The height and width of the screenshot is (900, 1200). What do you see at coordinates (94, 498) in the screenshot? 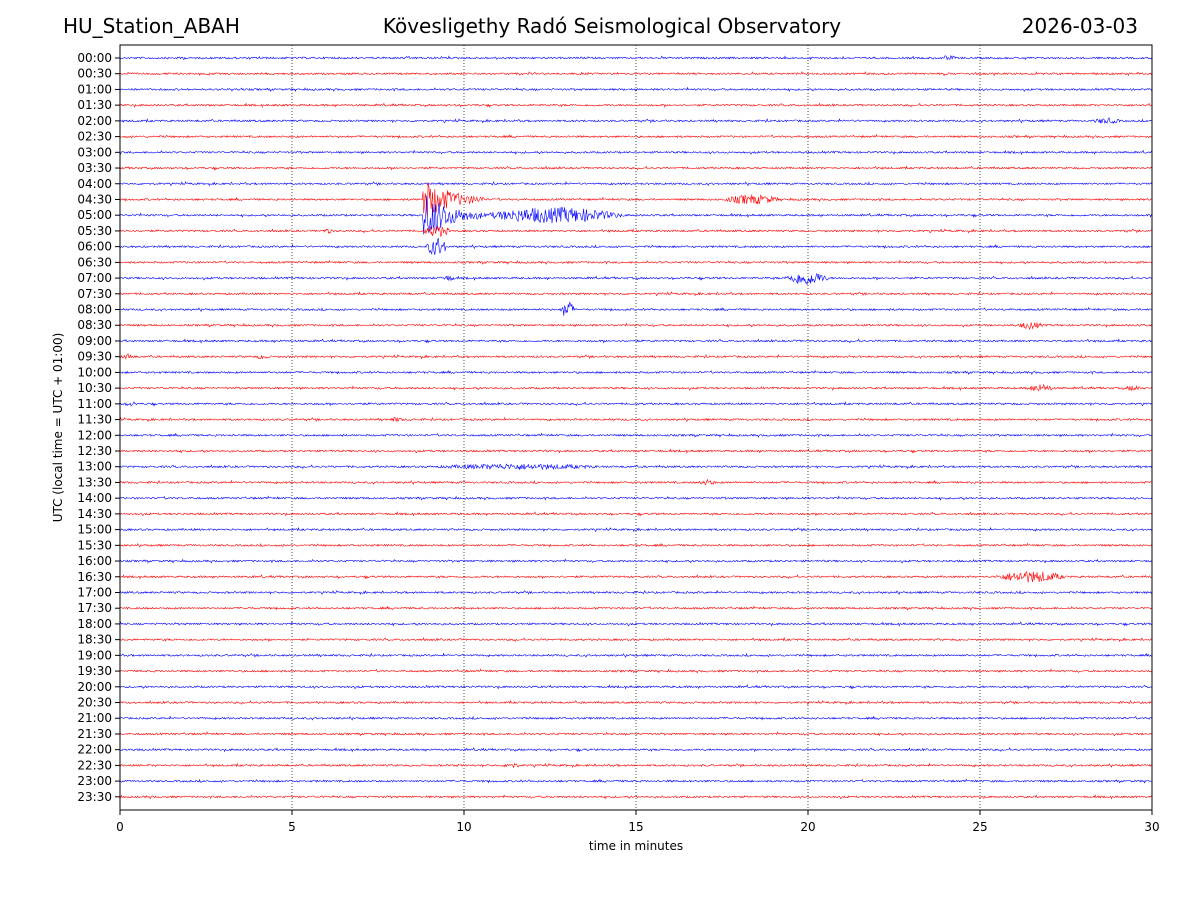
I see `y-tick-label: 14:00` at bounding box center [94, 498].